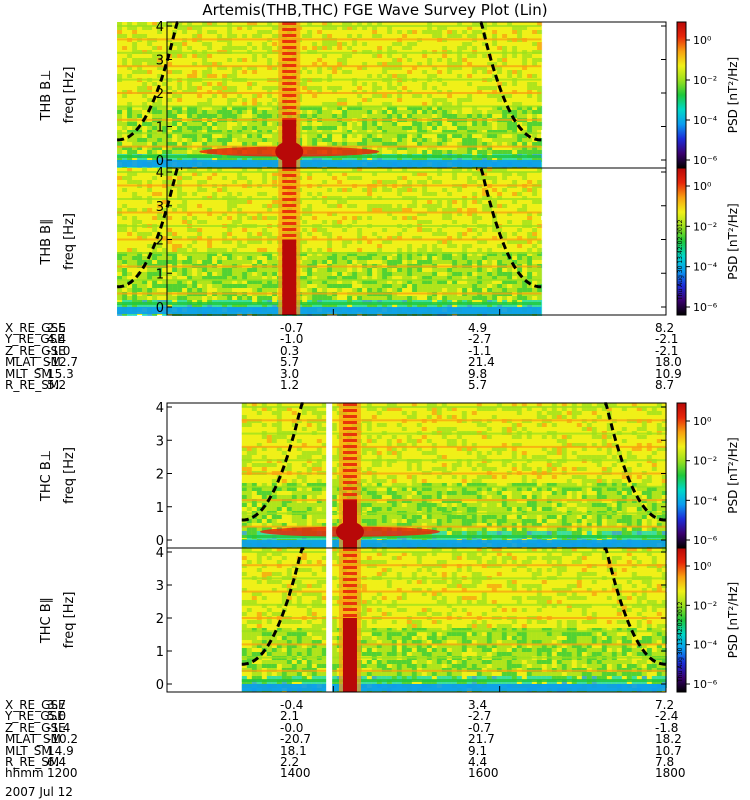  Describe the element at coordinates (293, 750) in the screenshot. I see `ephemeris-value: 18.1` at that location.